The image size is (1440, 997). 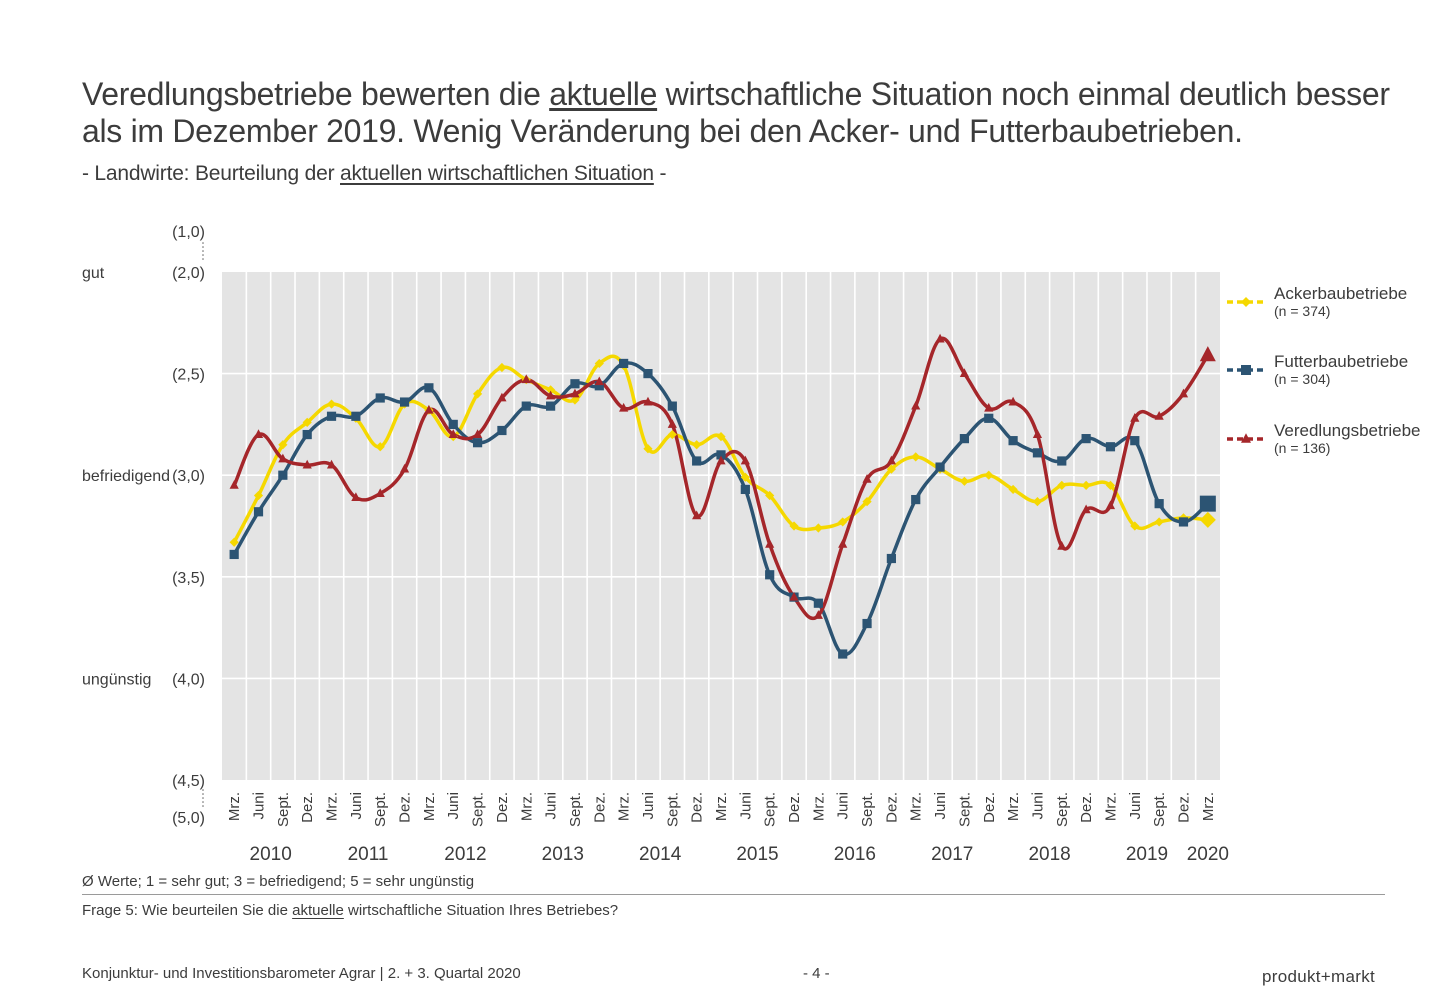 I want to click on legend-swatch, so click(x=1246, y=438).